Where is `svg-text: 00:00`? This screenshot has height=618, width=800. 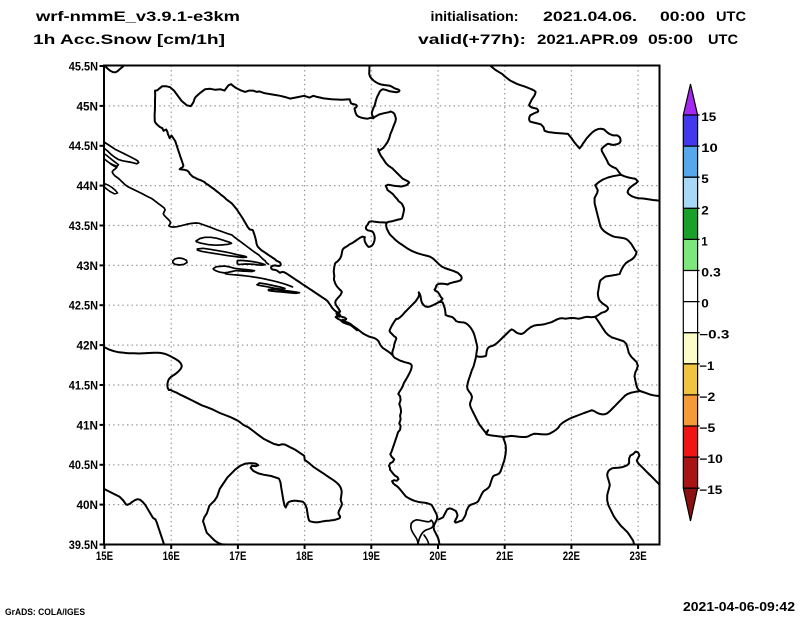 svg-text: 00:00 is located at coordinates (682, 16).